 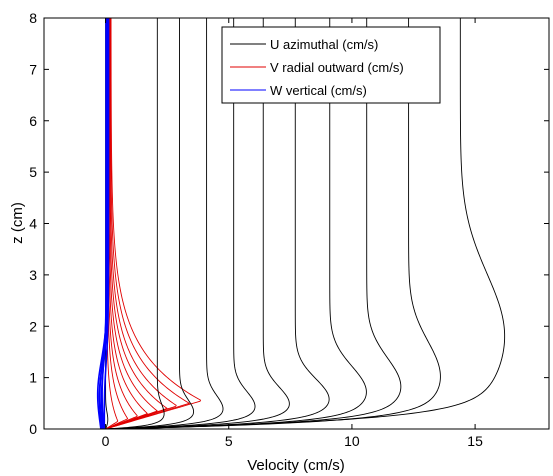 I want to click on legend-entry-label: V radial outward (cm/s), so click(x=337, y=67).